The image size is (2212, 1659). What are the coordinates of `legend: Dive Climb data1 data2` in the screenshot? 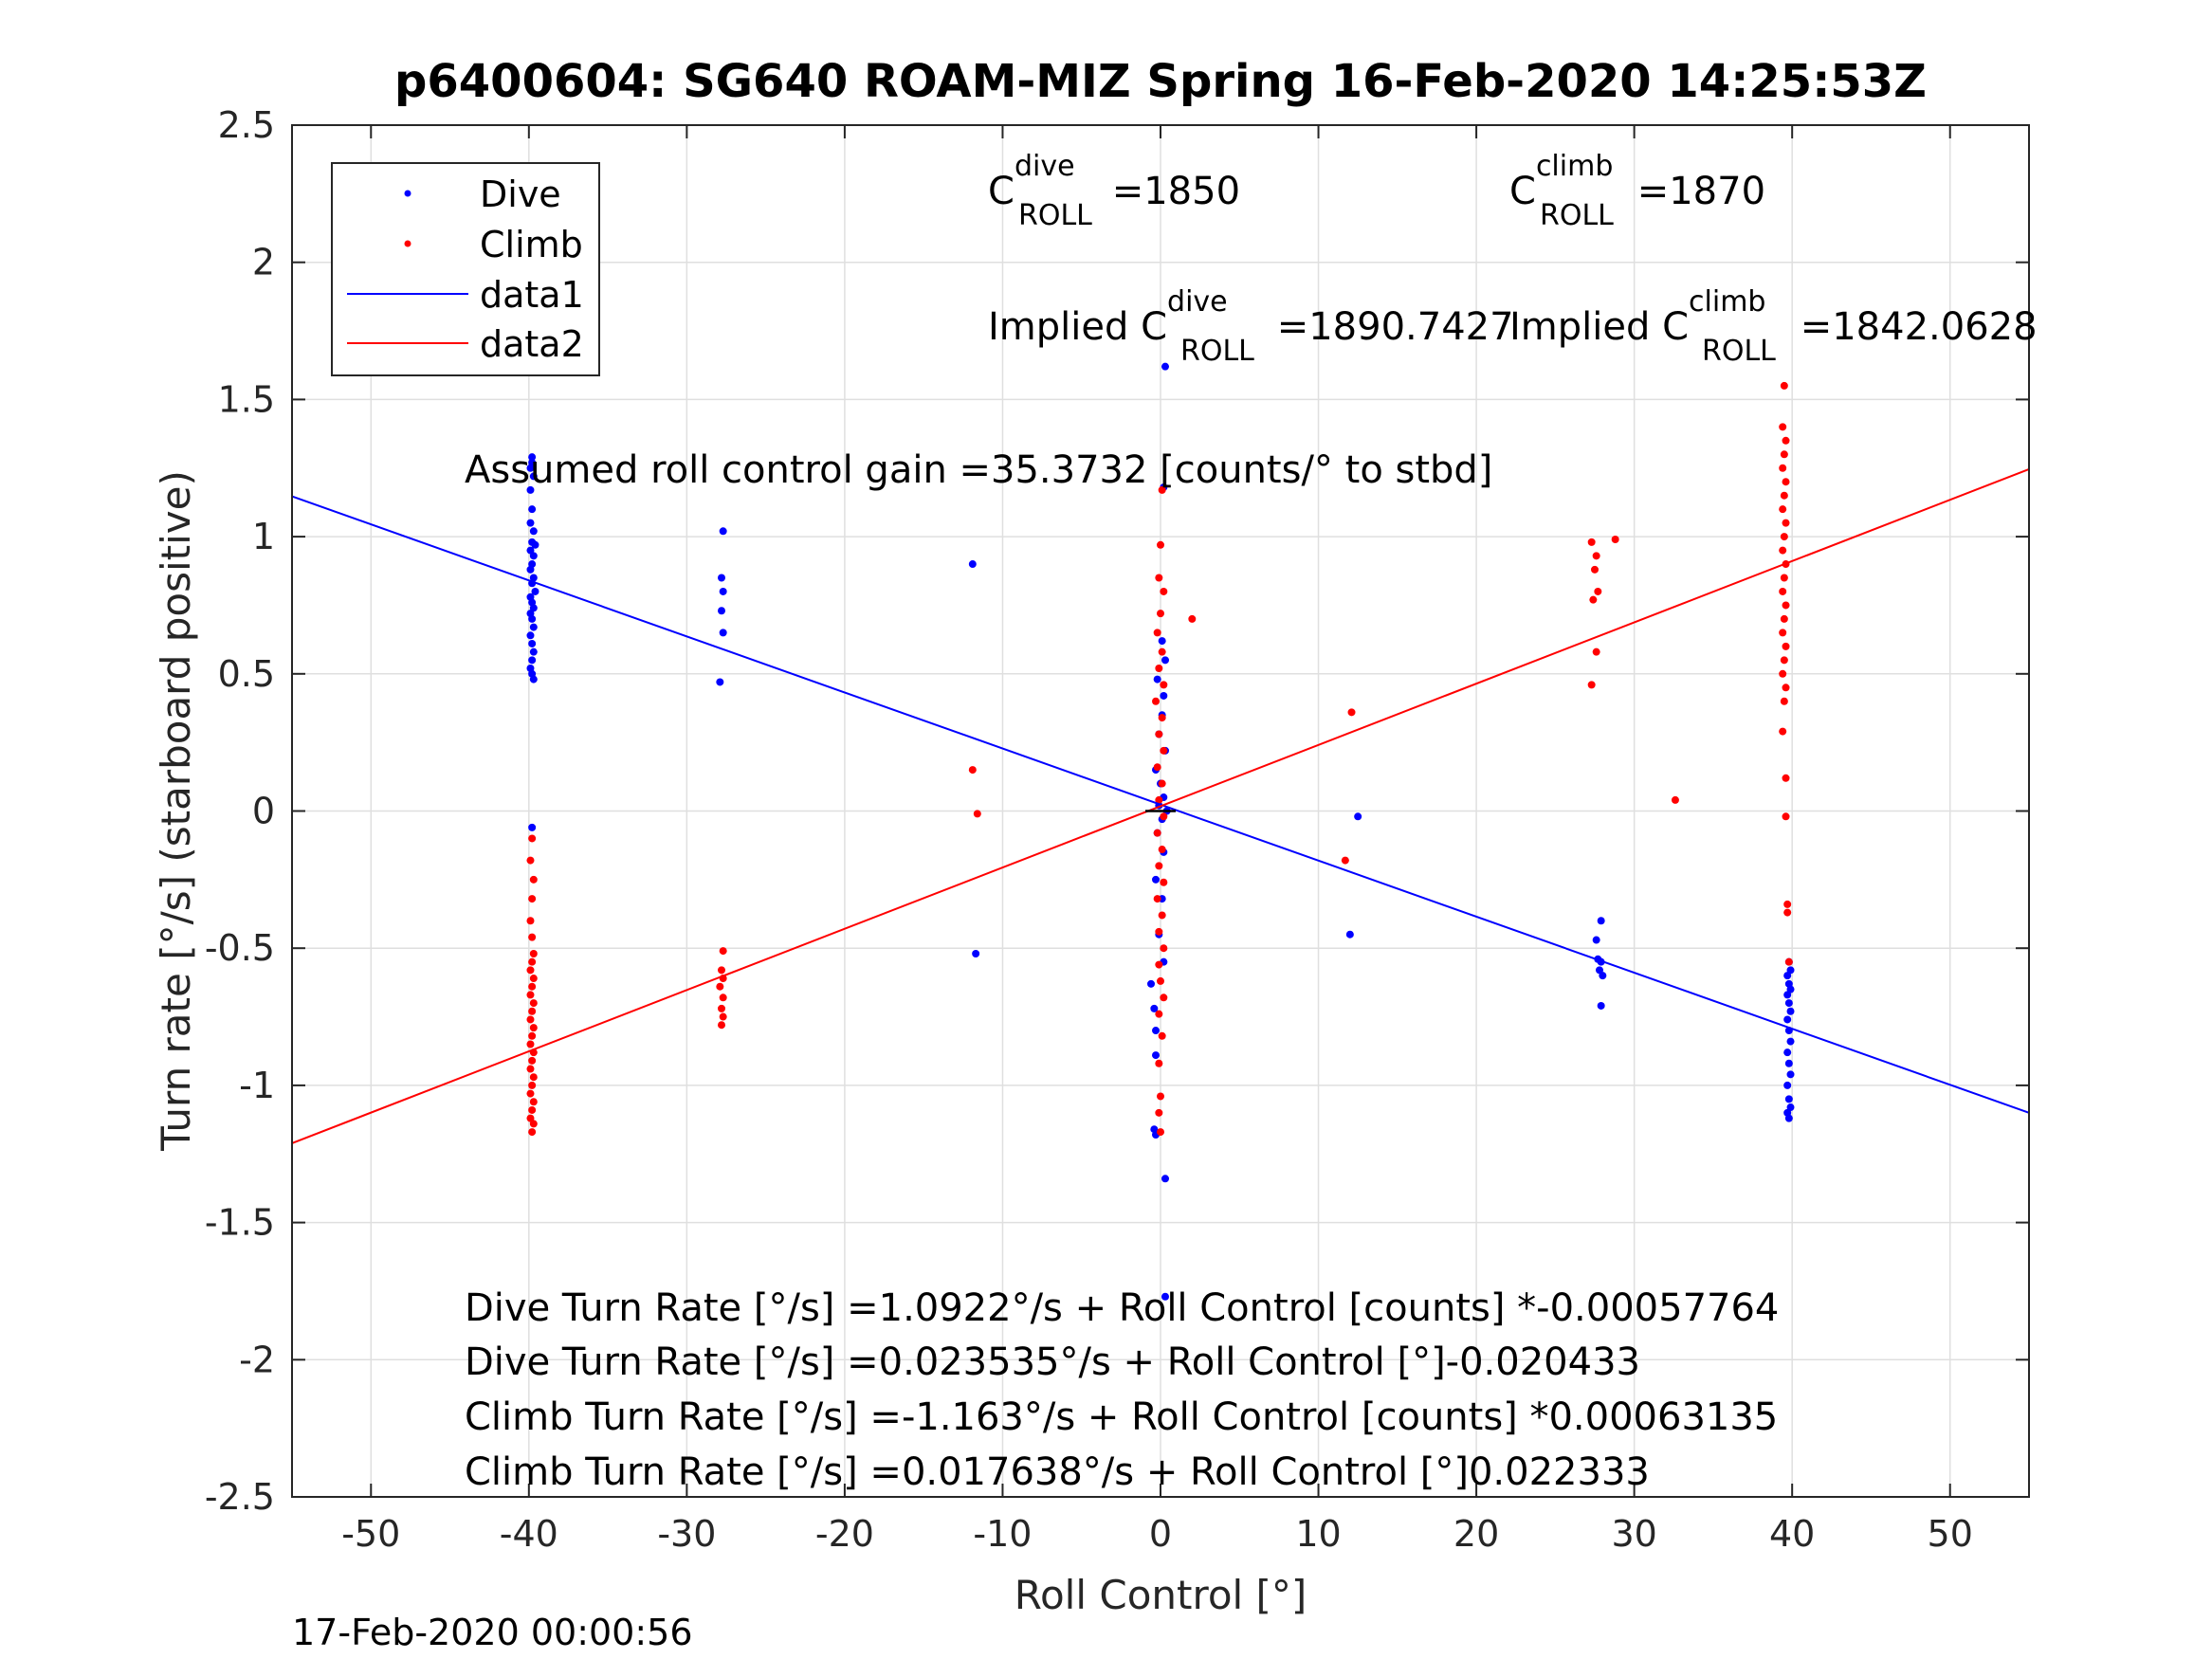 It's located at (465, 269).